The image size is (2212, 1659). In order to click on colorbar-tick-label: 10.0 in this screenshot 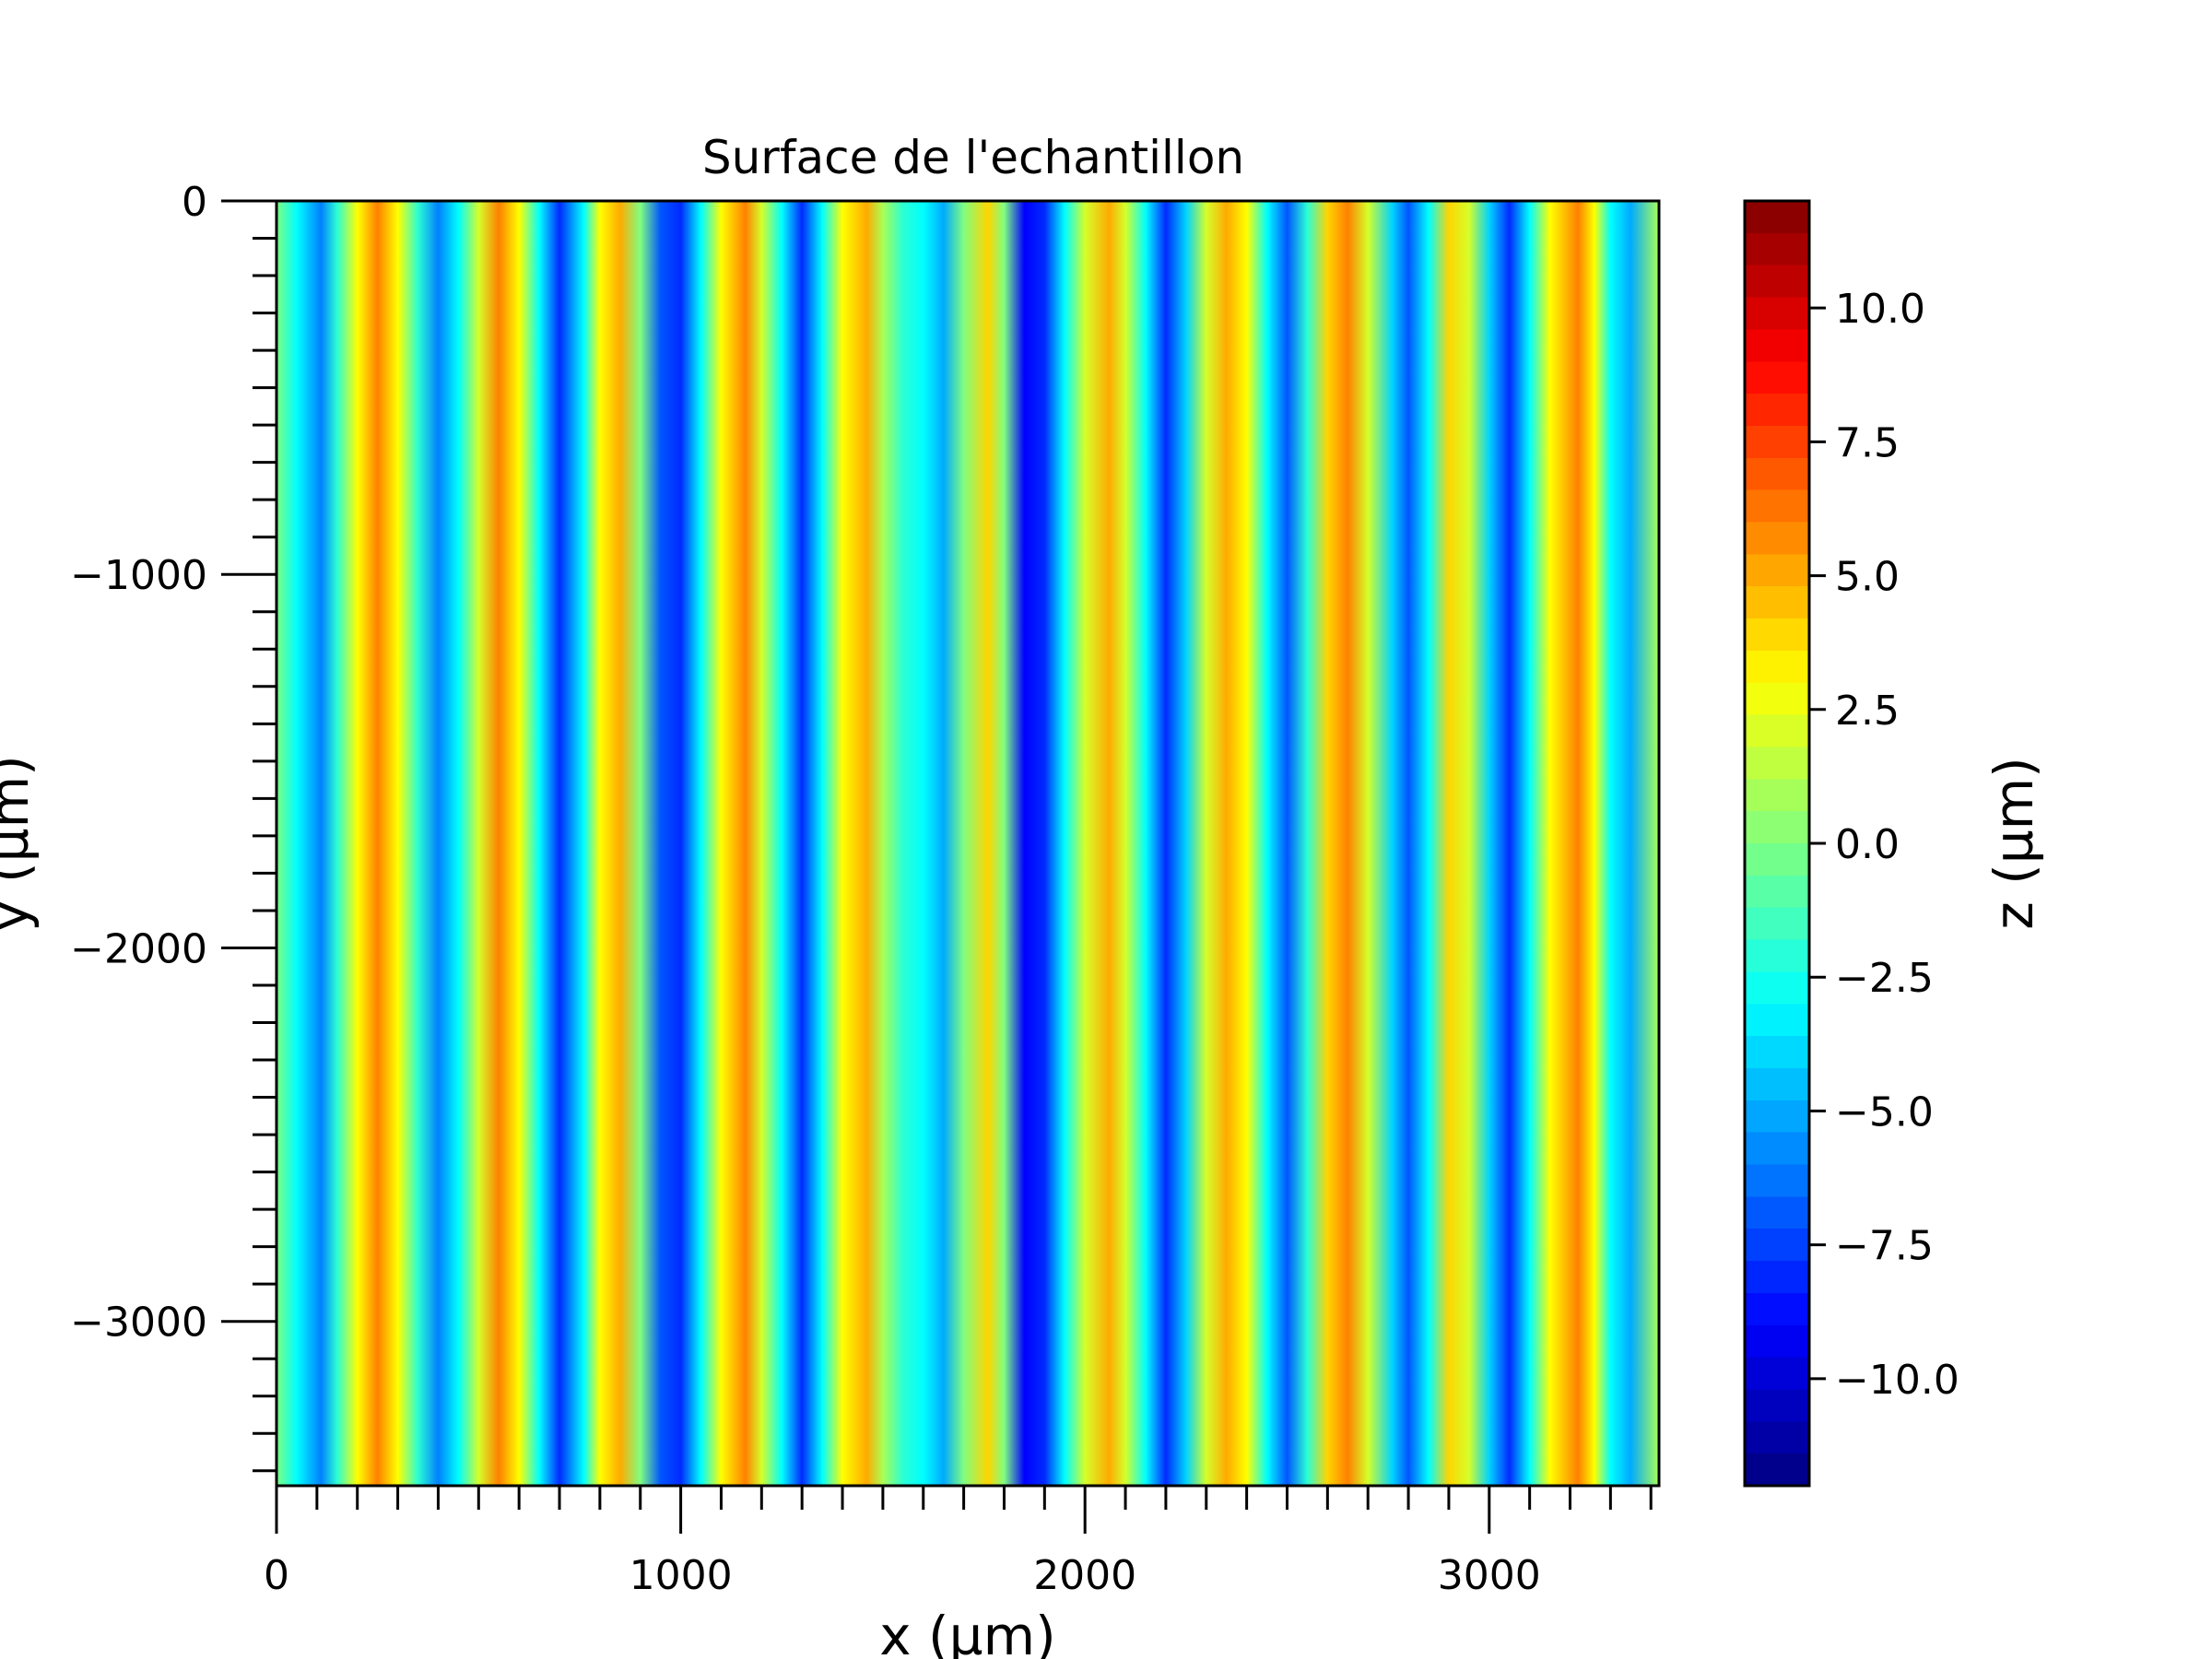, I will do `click(1880, 309)`.